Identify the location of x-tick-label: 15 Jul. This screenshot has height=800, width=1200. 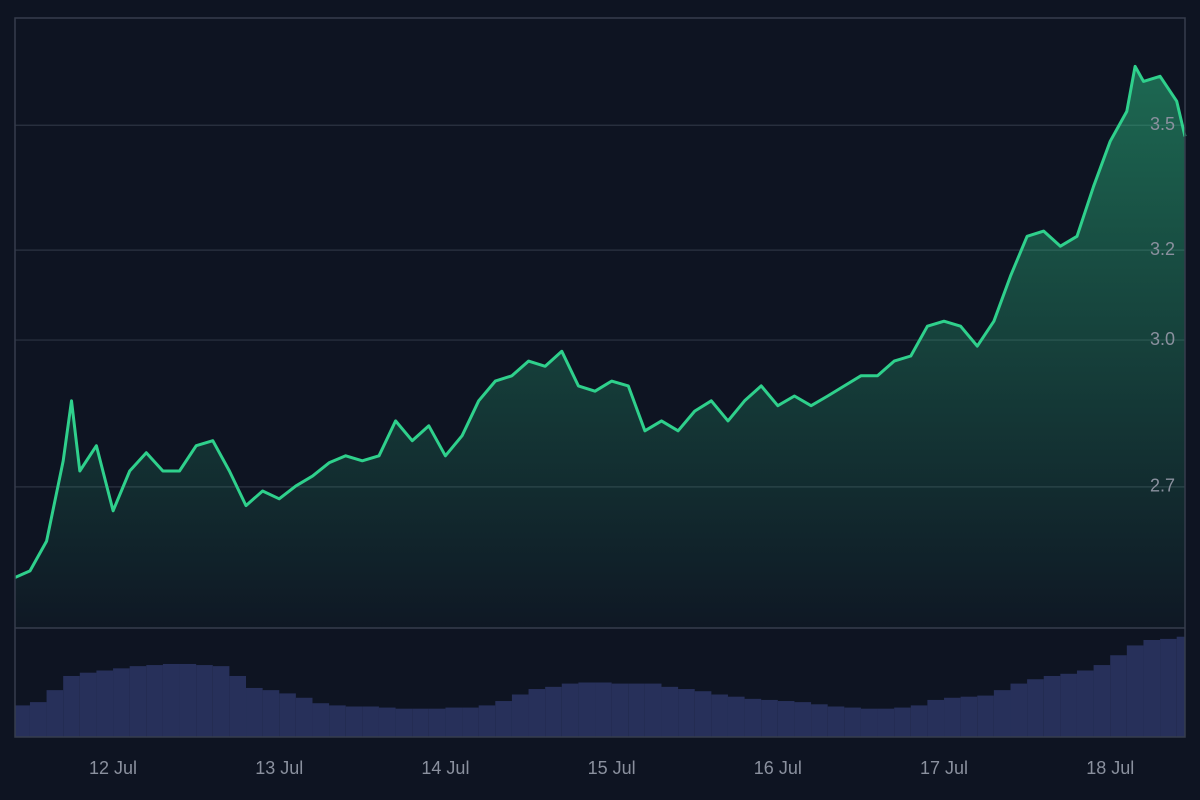
(612, 768).